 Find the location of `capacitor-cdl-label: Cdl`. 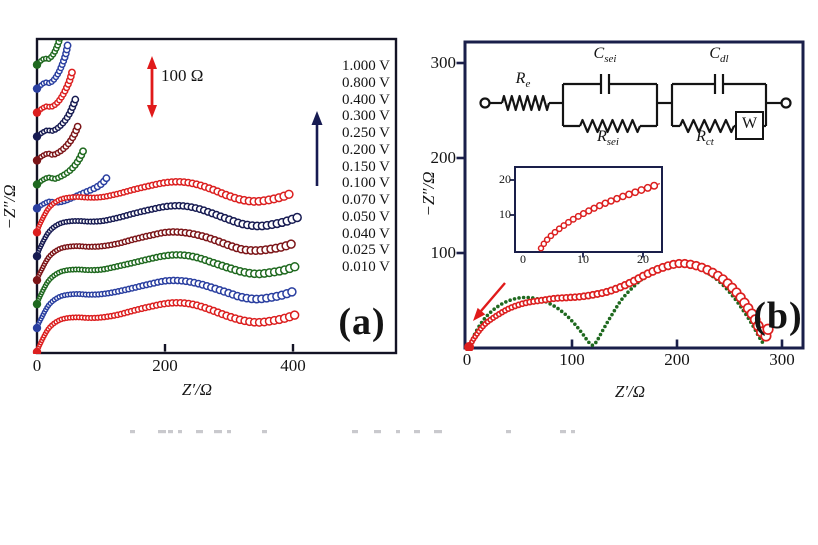

capacitor-cdl-label: Cdl is located at coordinates (719, 55).